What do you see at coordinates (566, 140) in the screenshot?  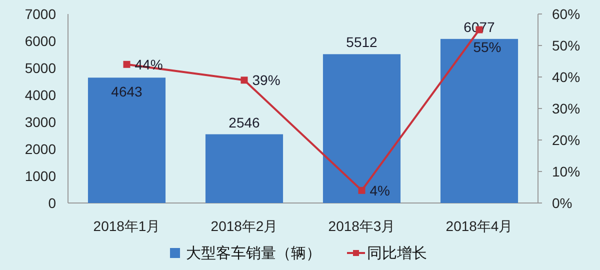 I see `y2-tick-label: 20%` at bounding box center [566, 140].